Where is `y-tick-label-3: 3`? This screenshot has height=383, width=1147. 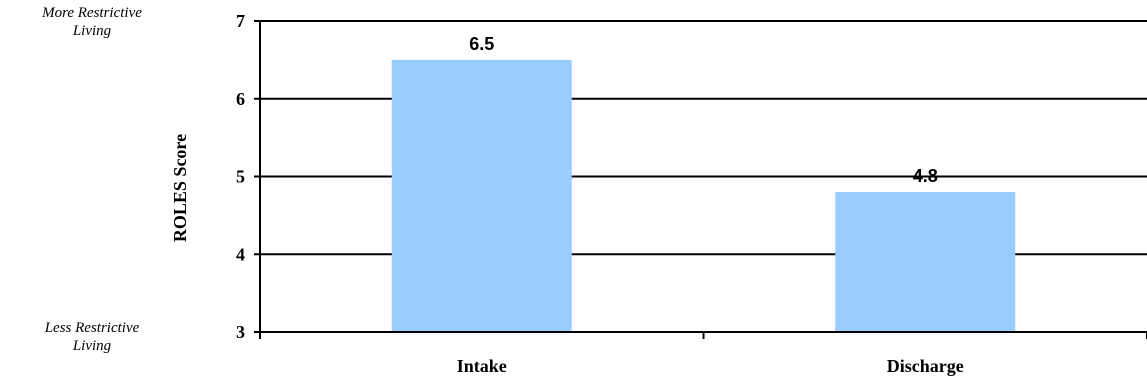
y-tick-label-3: 3 is located at coordinates (240, 332).